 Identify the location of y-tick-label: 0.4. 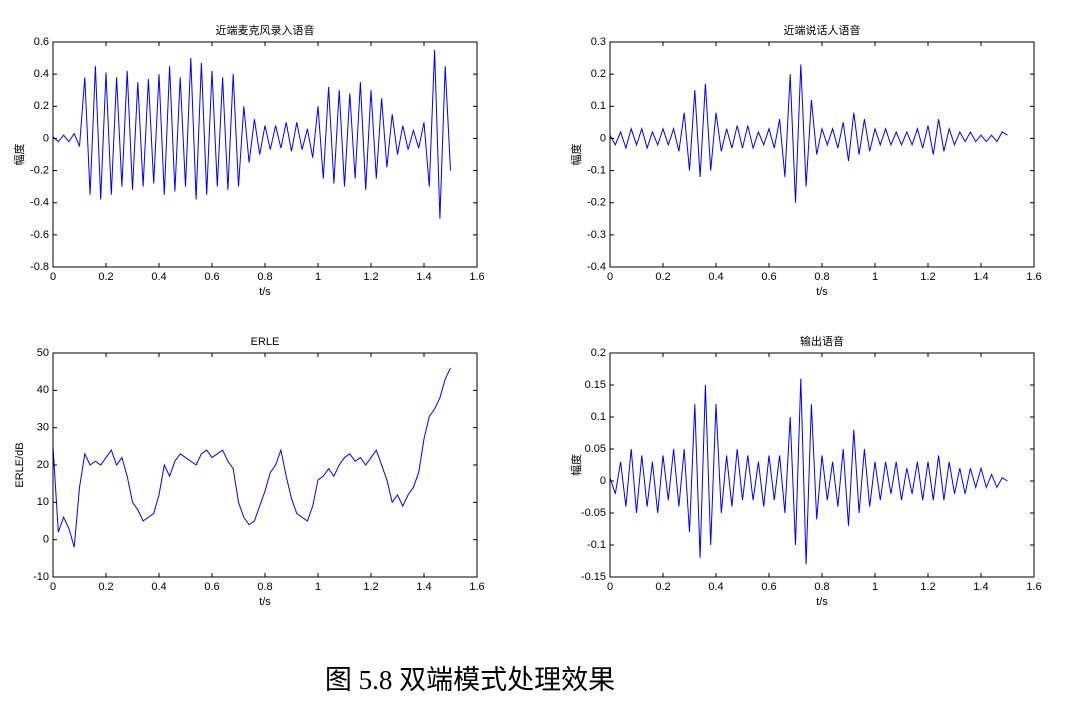
(41, 74).